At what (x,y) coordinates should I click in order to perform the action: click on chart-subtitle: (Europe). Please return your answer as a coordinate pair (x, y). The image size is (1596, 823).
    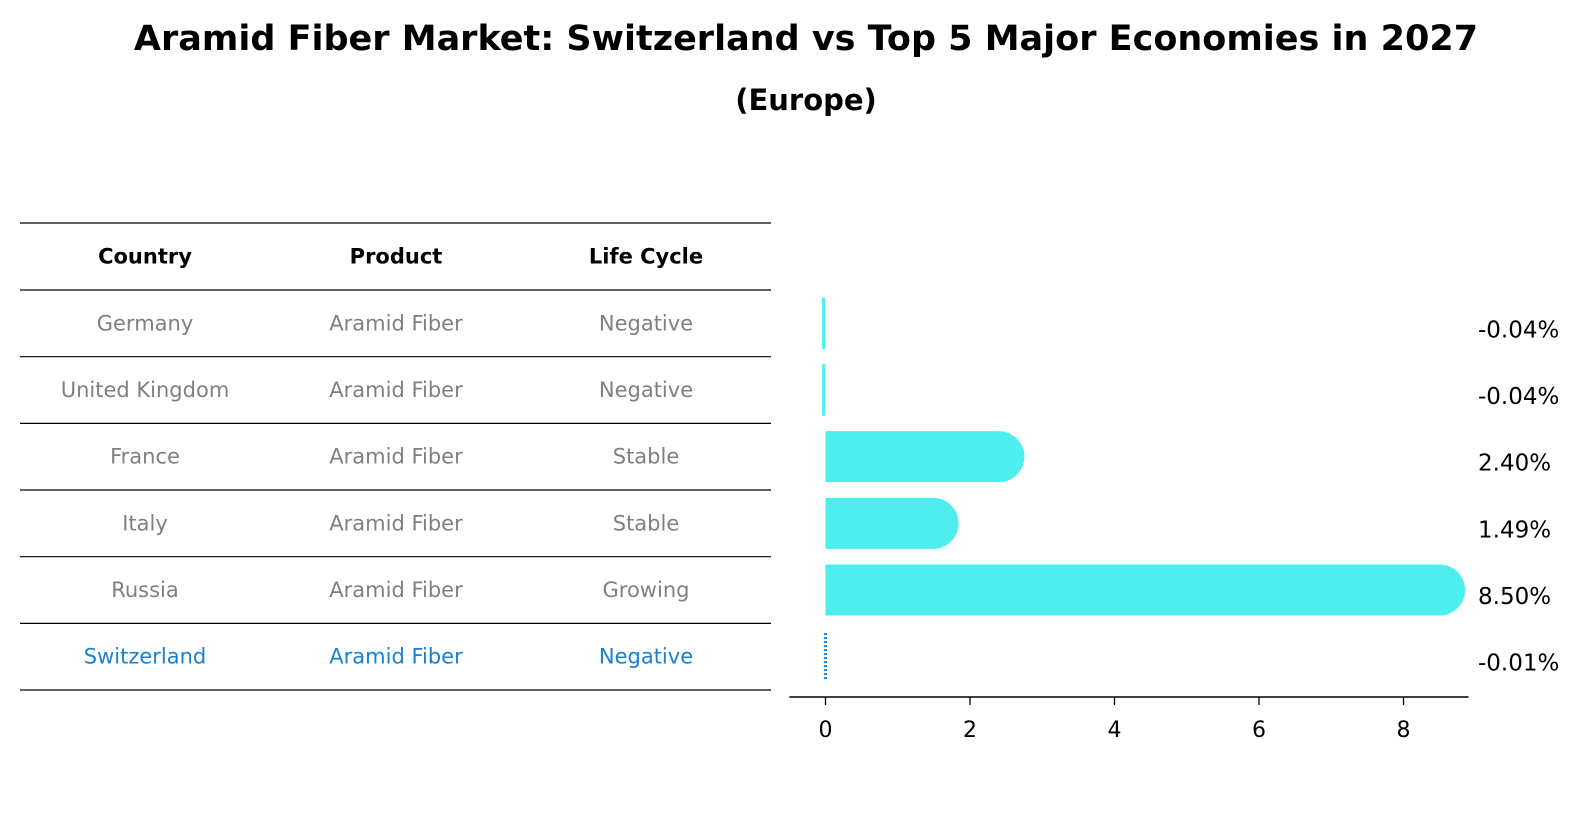
    Looking at the image, I should click on (806, 100).